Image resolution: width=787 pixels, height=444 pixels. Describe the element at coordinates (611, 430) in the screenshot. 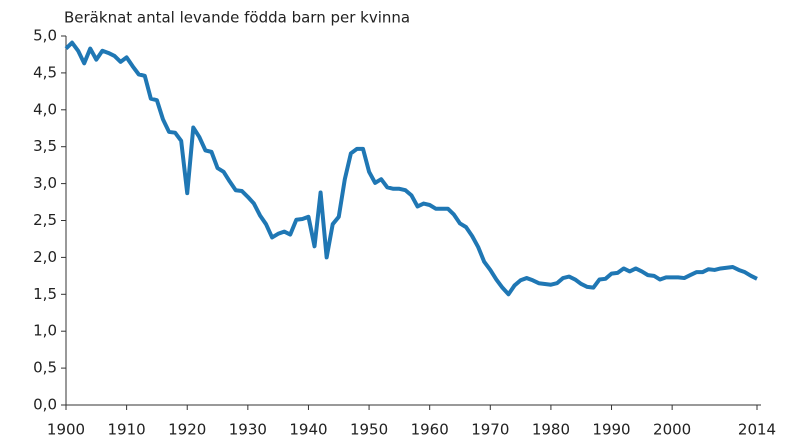

I see `x-tick-label: 1990` at that location.